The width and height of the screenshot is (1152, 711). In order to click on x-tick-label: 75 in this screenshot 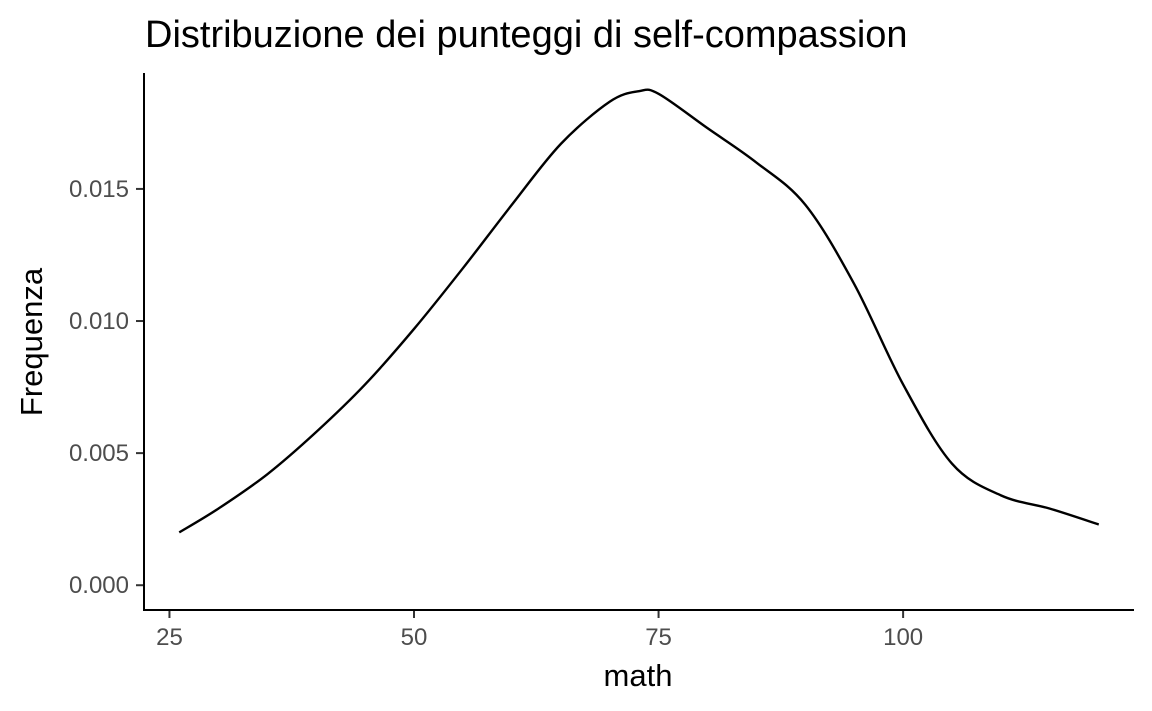, I will do `click(658, 637)`.